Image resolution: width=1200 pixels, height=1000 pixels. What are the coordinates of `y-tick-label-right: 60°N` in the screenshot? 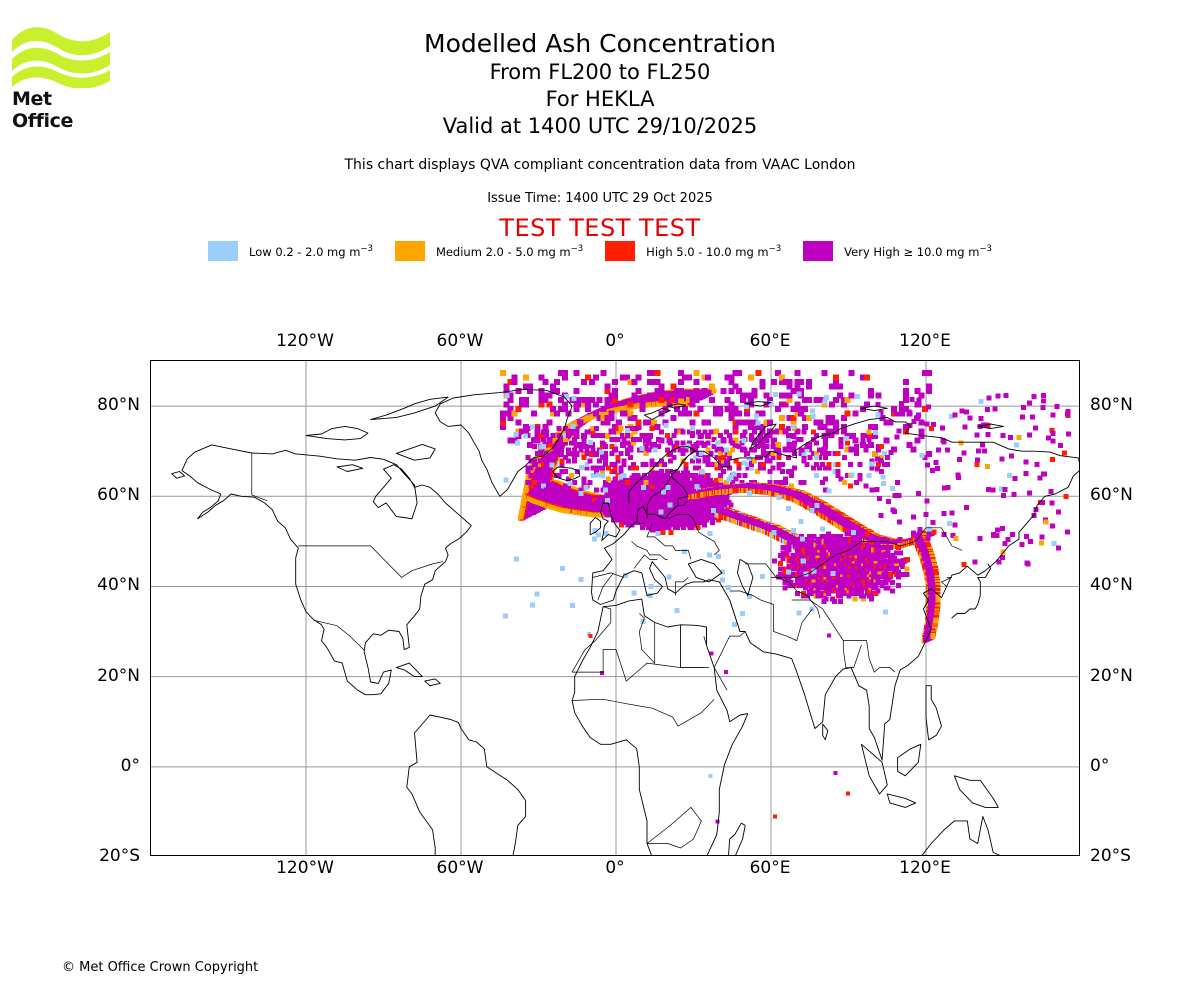 It's located at (1111, 495).